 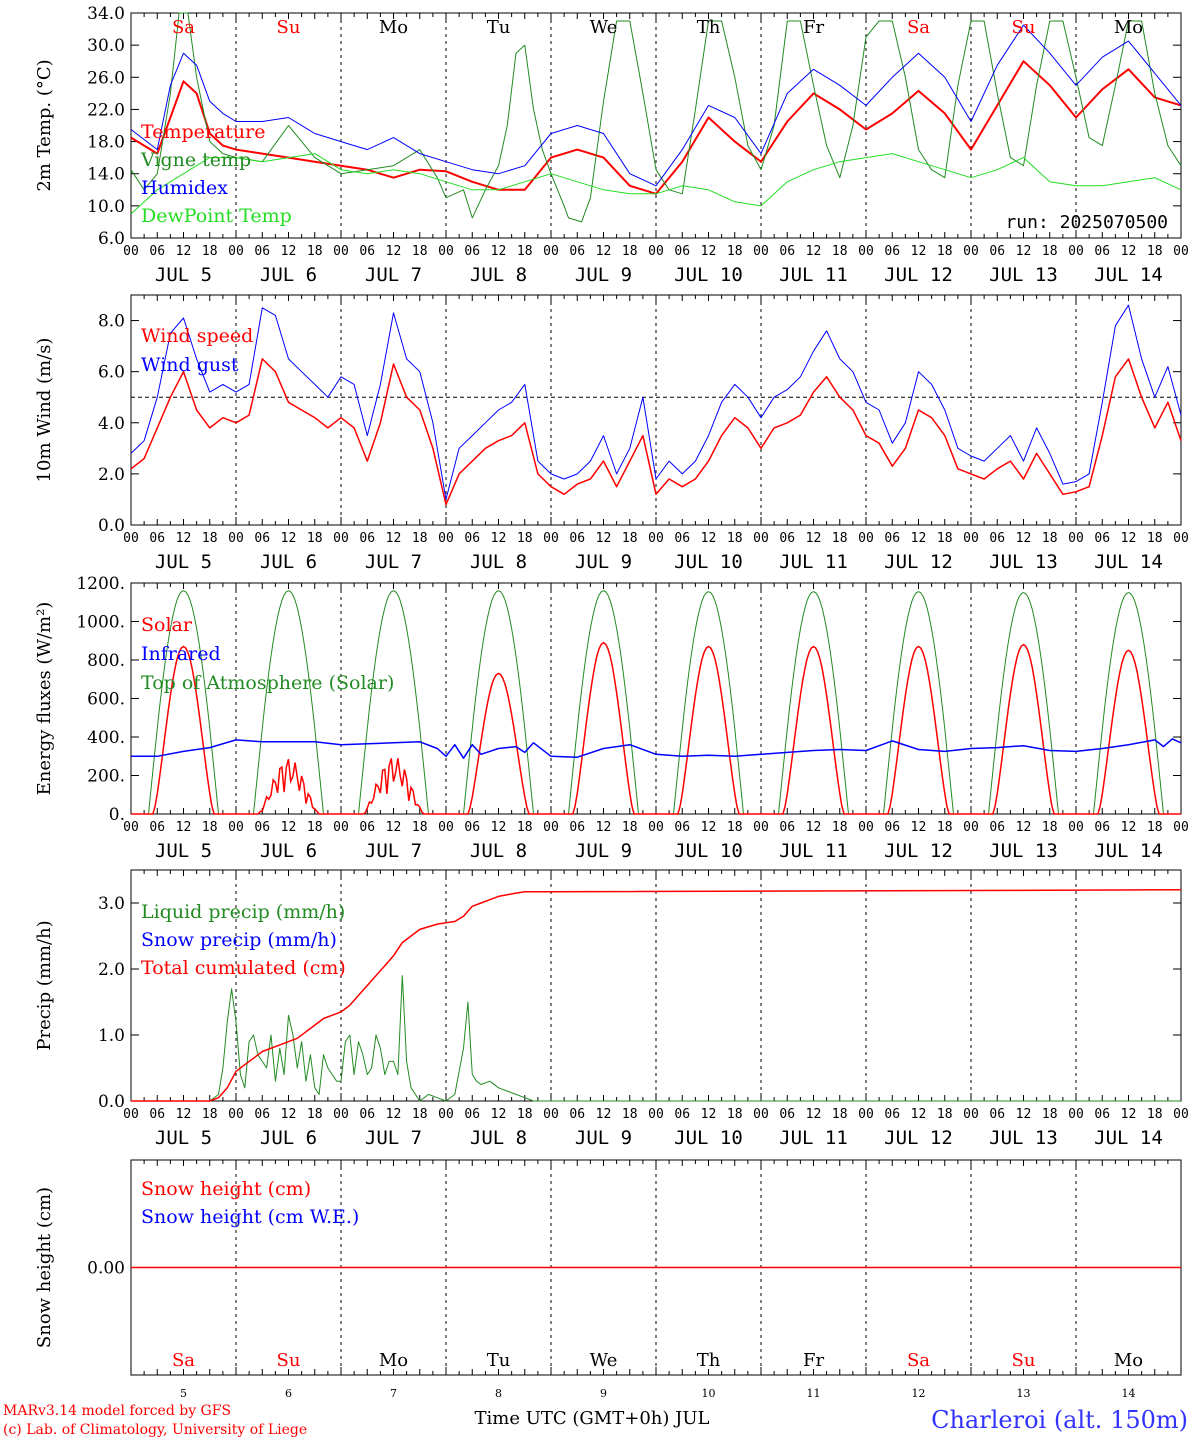 What do you see at coordinates (250, 1217) in the screenshot?
I see `legend-entry: Snow height (cm W.E.)` at bounding box center [250, 1217].